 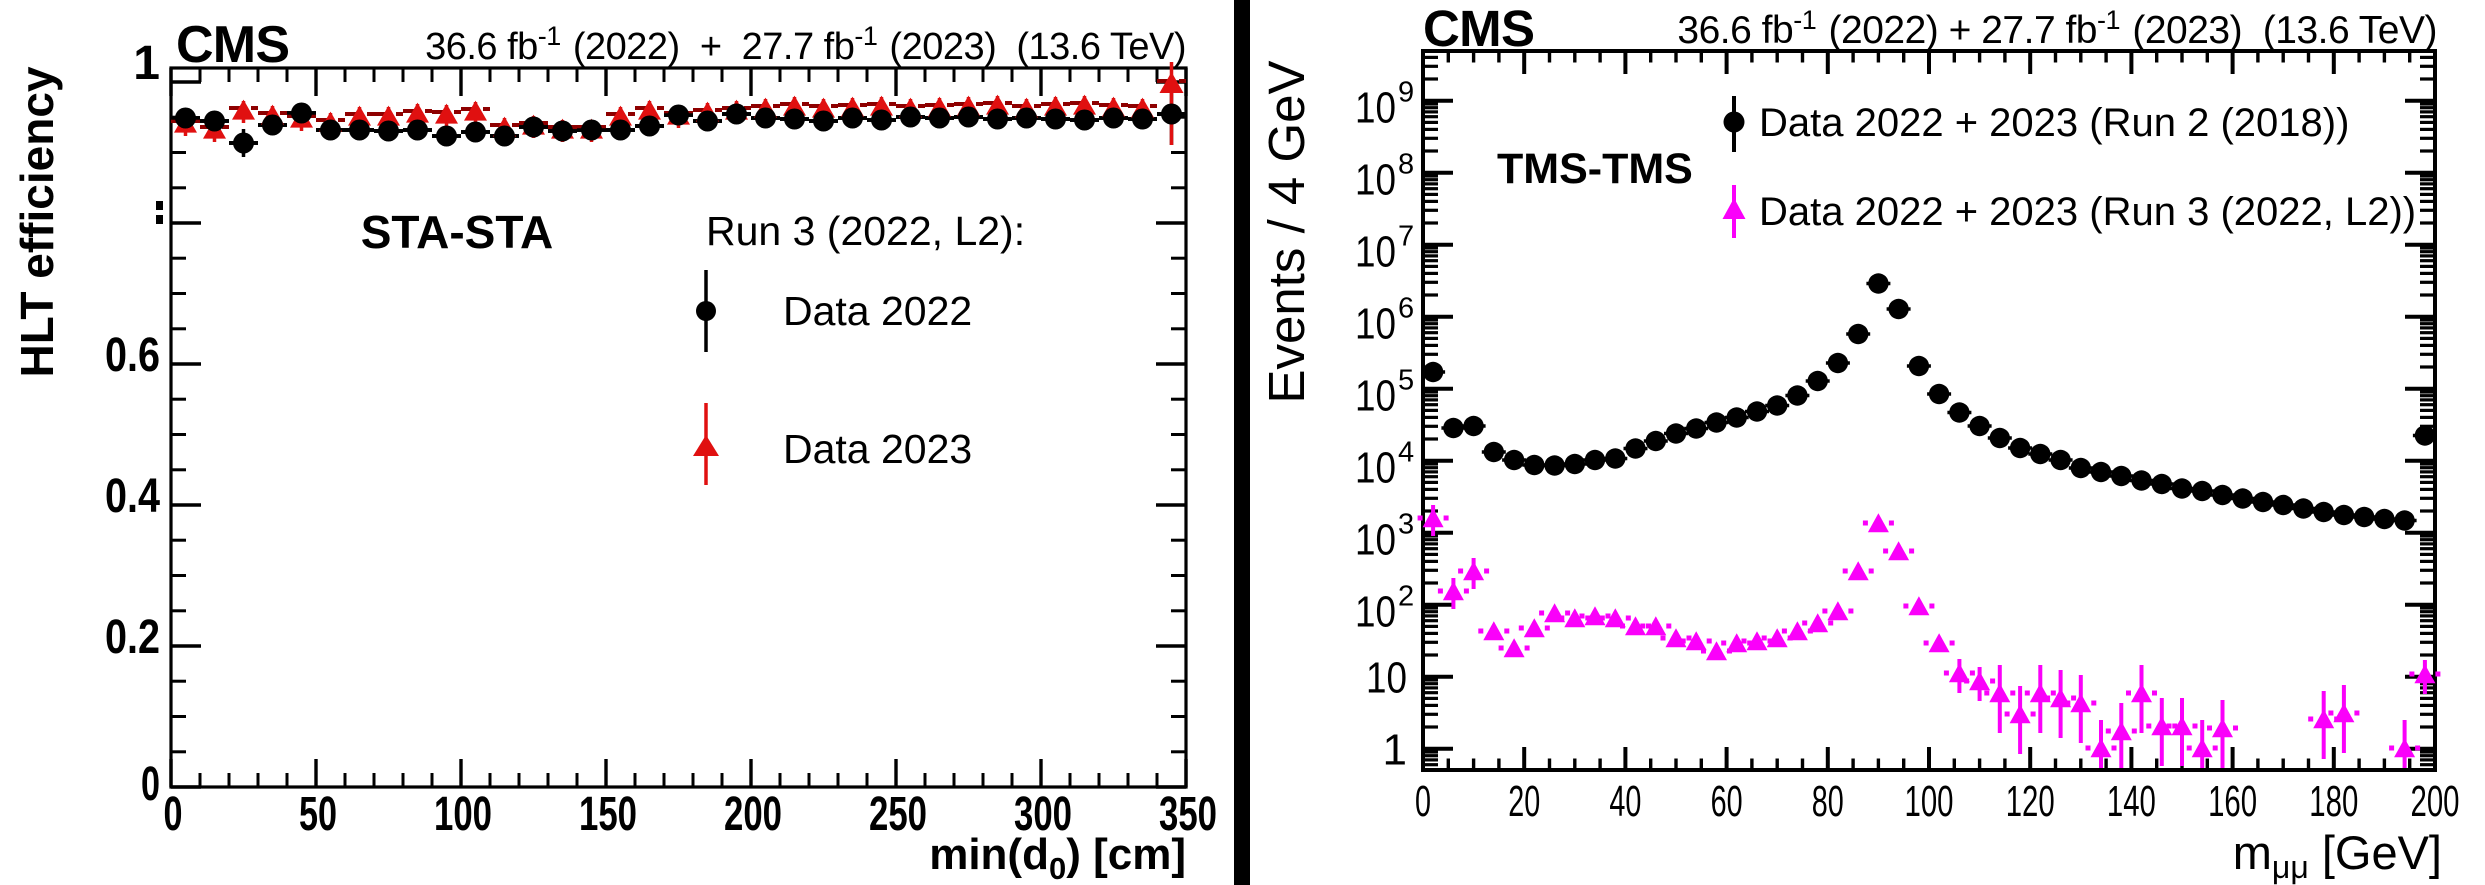 I want to click on svg-text: 7, so click(x=1406, y=237).